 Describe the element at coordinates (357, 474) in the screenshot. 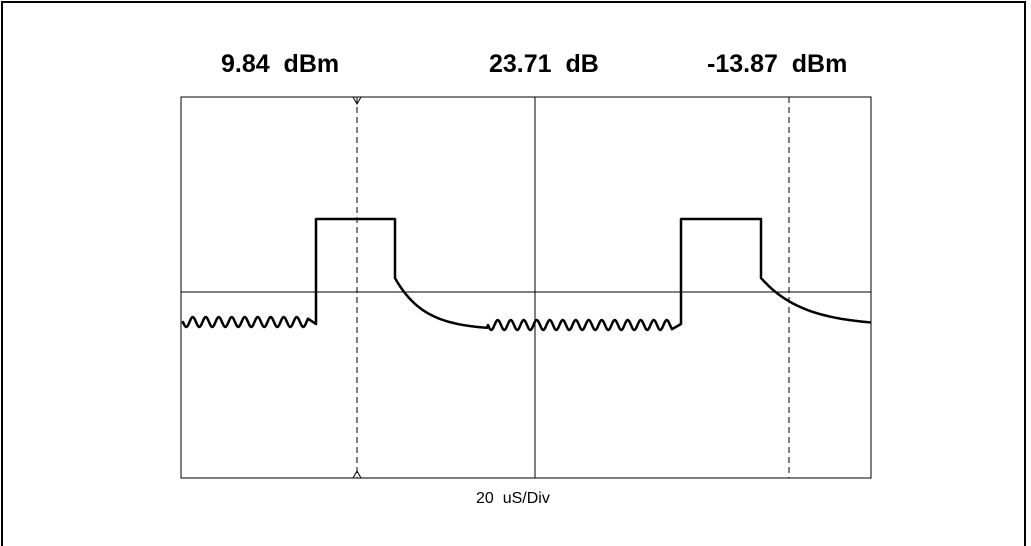

I see `marker-1-bottom-arrow` at that location.